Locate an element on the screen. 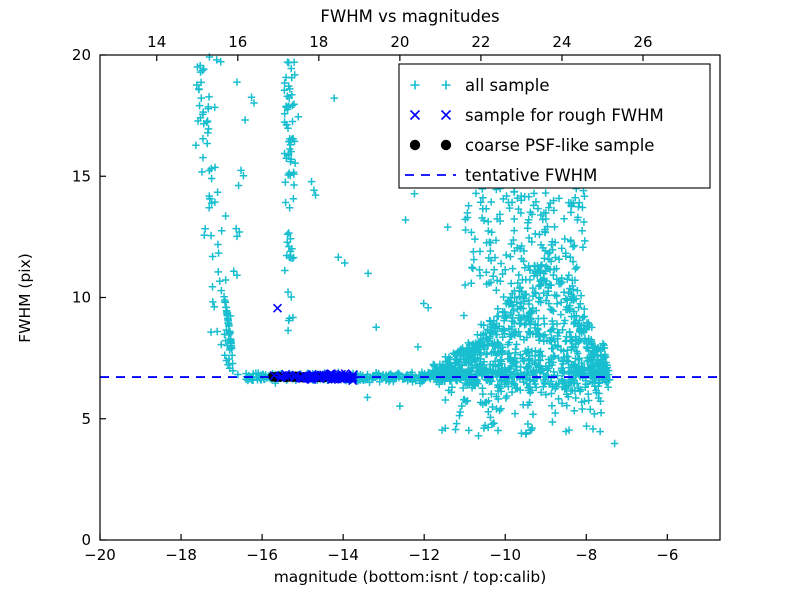  x-axis-top-tick-label: 16 is located at coordinates (237, 42).